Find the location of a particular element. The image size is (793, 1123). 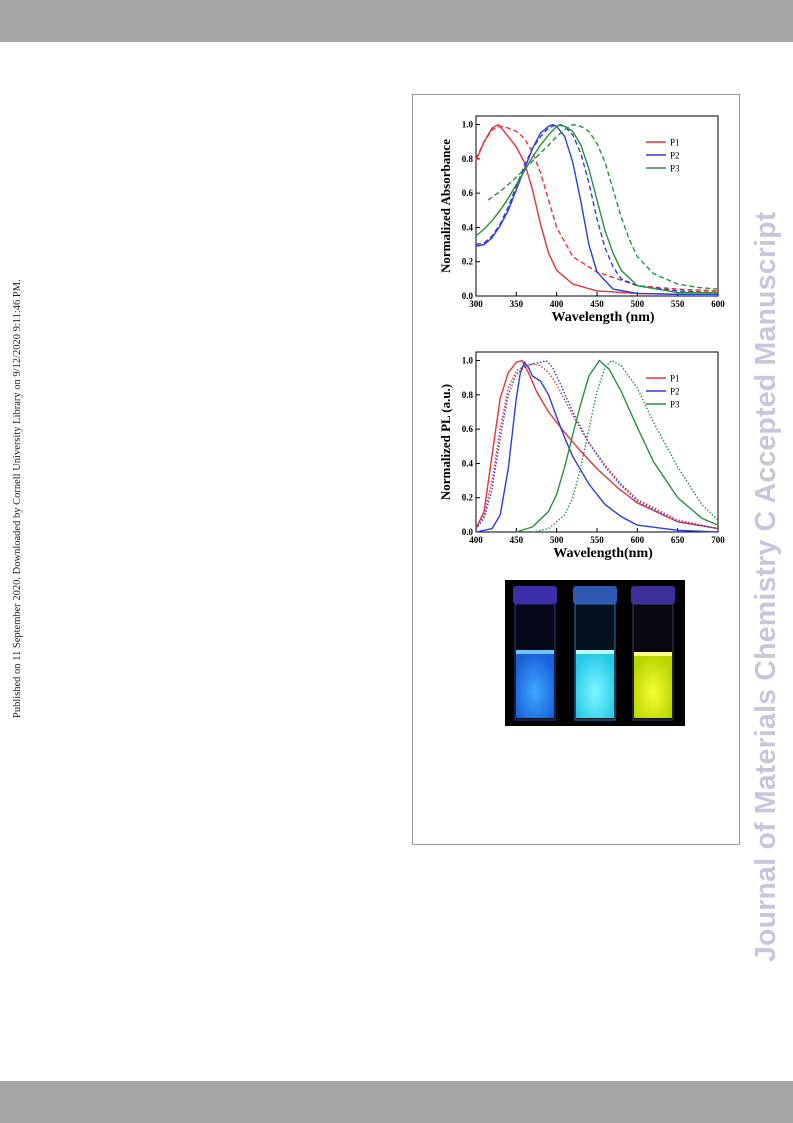

x-tick-label: 350 is located at coordinates (517, 304).